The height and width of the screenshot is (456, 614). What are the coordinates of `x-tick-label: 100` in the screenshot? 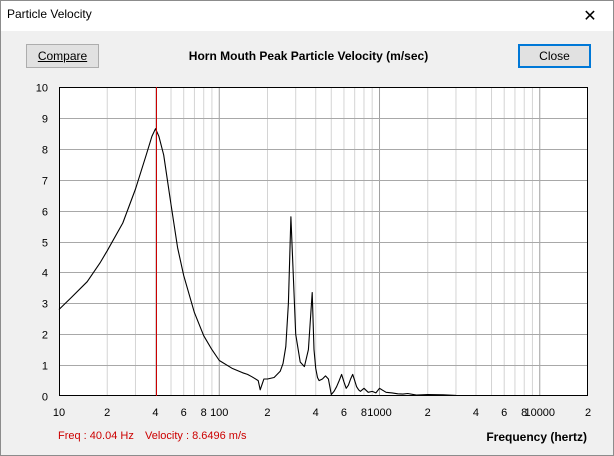 It's located at (219, 413).